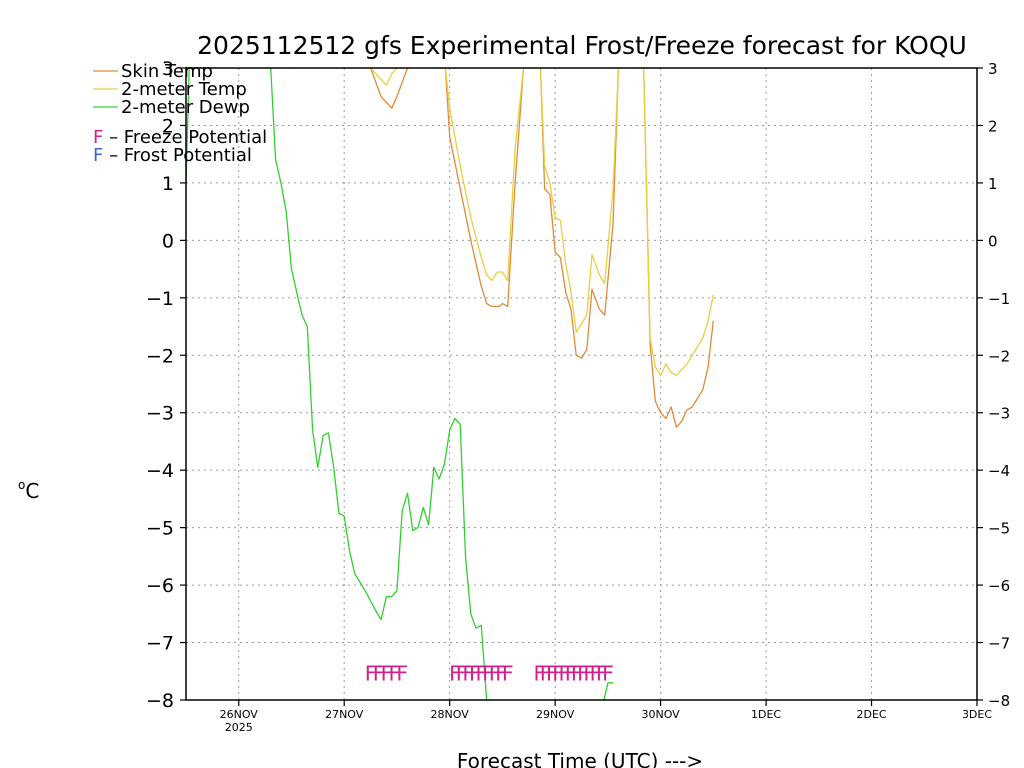 Image resolution: width=1024 pixels, height=768 pixels. What do you see at coordinates (580, 758) in the screenshot?
I see `x-axis-label: Forecast Time (UTC) --->` at bounding box center [580, 758].